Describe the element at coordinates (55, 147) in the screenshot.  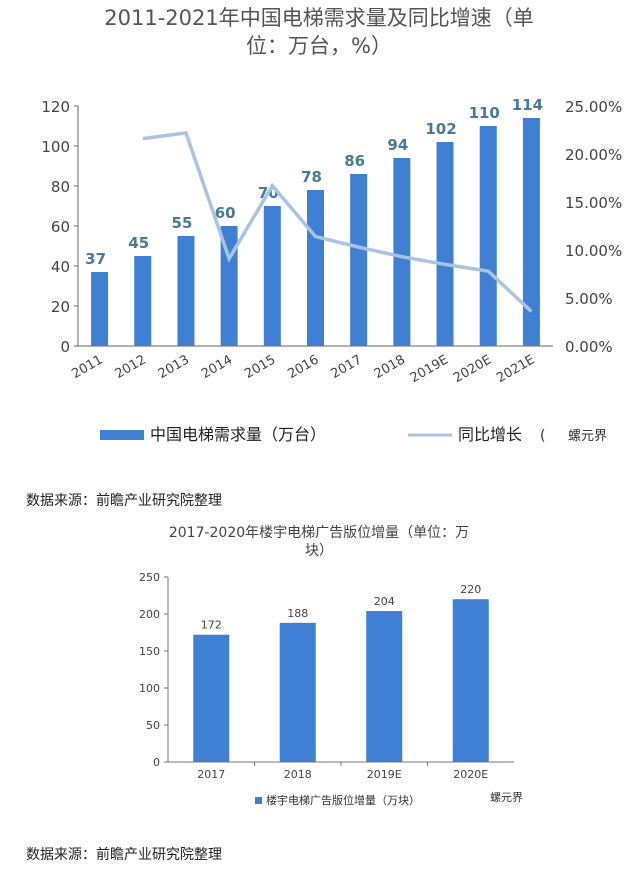
I see `chart1-y-tick-label: 100` at that location.